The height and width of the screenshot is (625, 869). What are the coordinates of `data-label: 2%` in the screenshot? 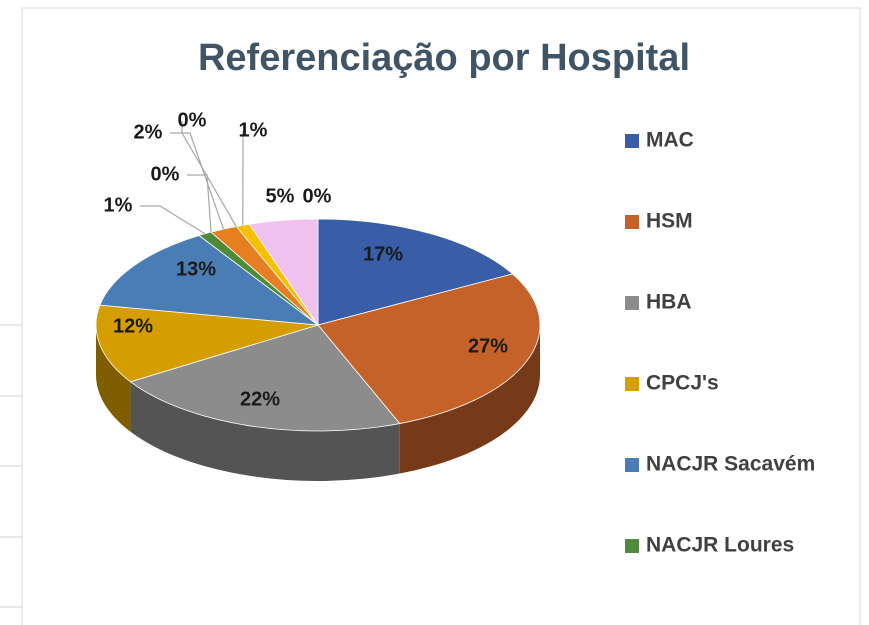 It's located at (148, 132).